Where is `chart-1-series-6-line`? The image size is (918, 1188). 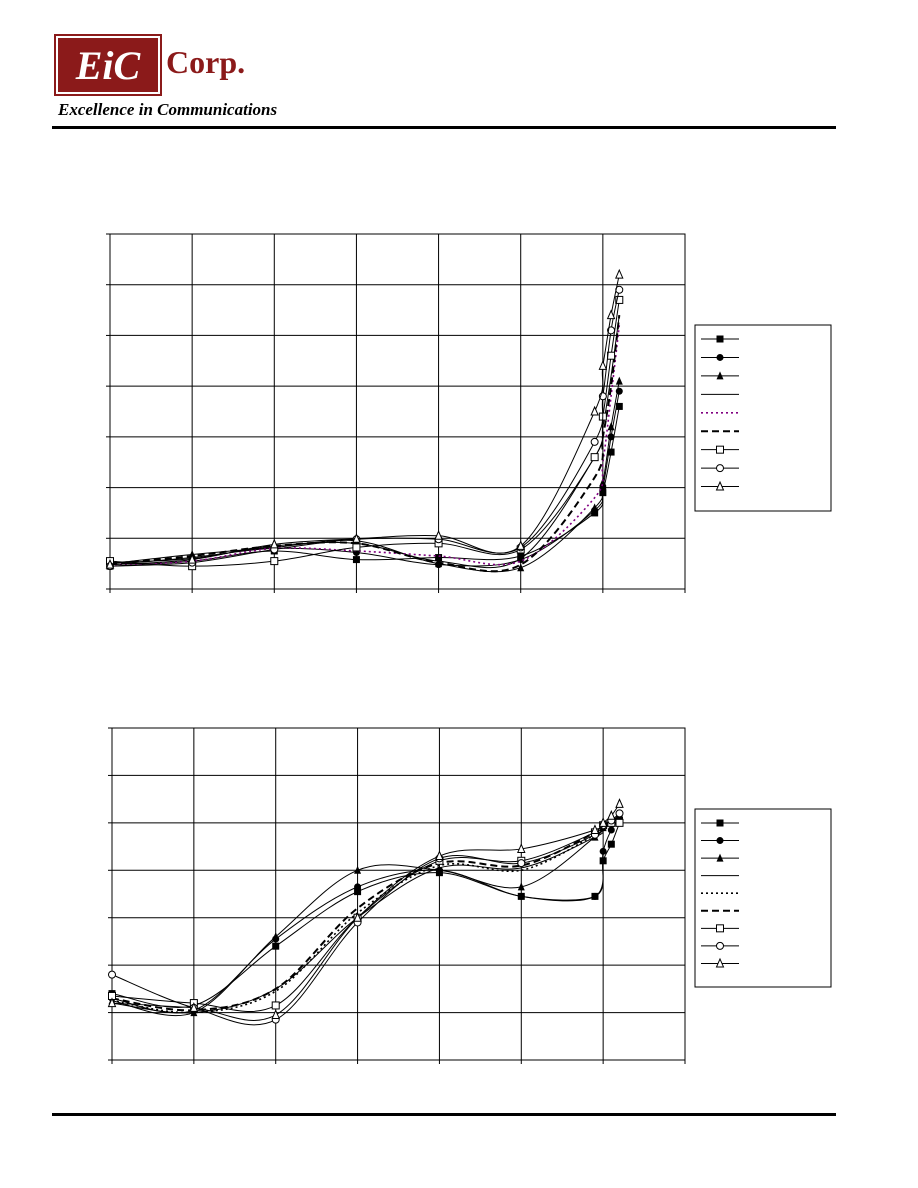 chart-1-series-6-line is located at coordinates (365, 444).